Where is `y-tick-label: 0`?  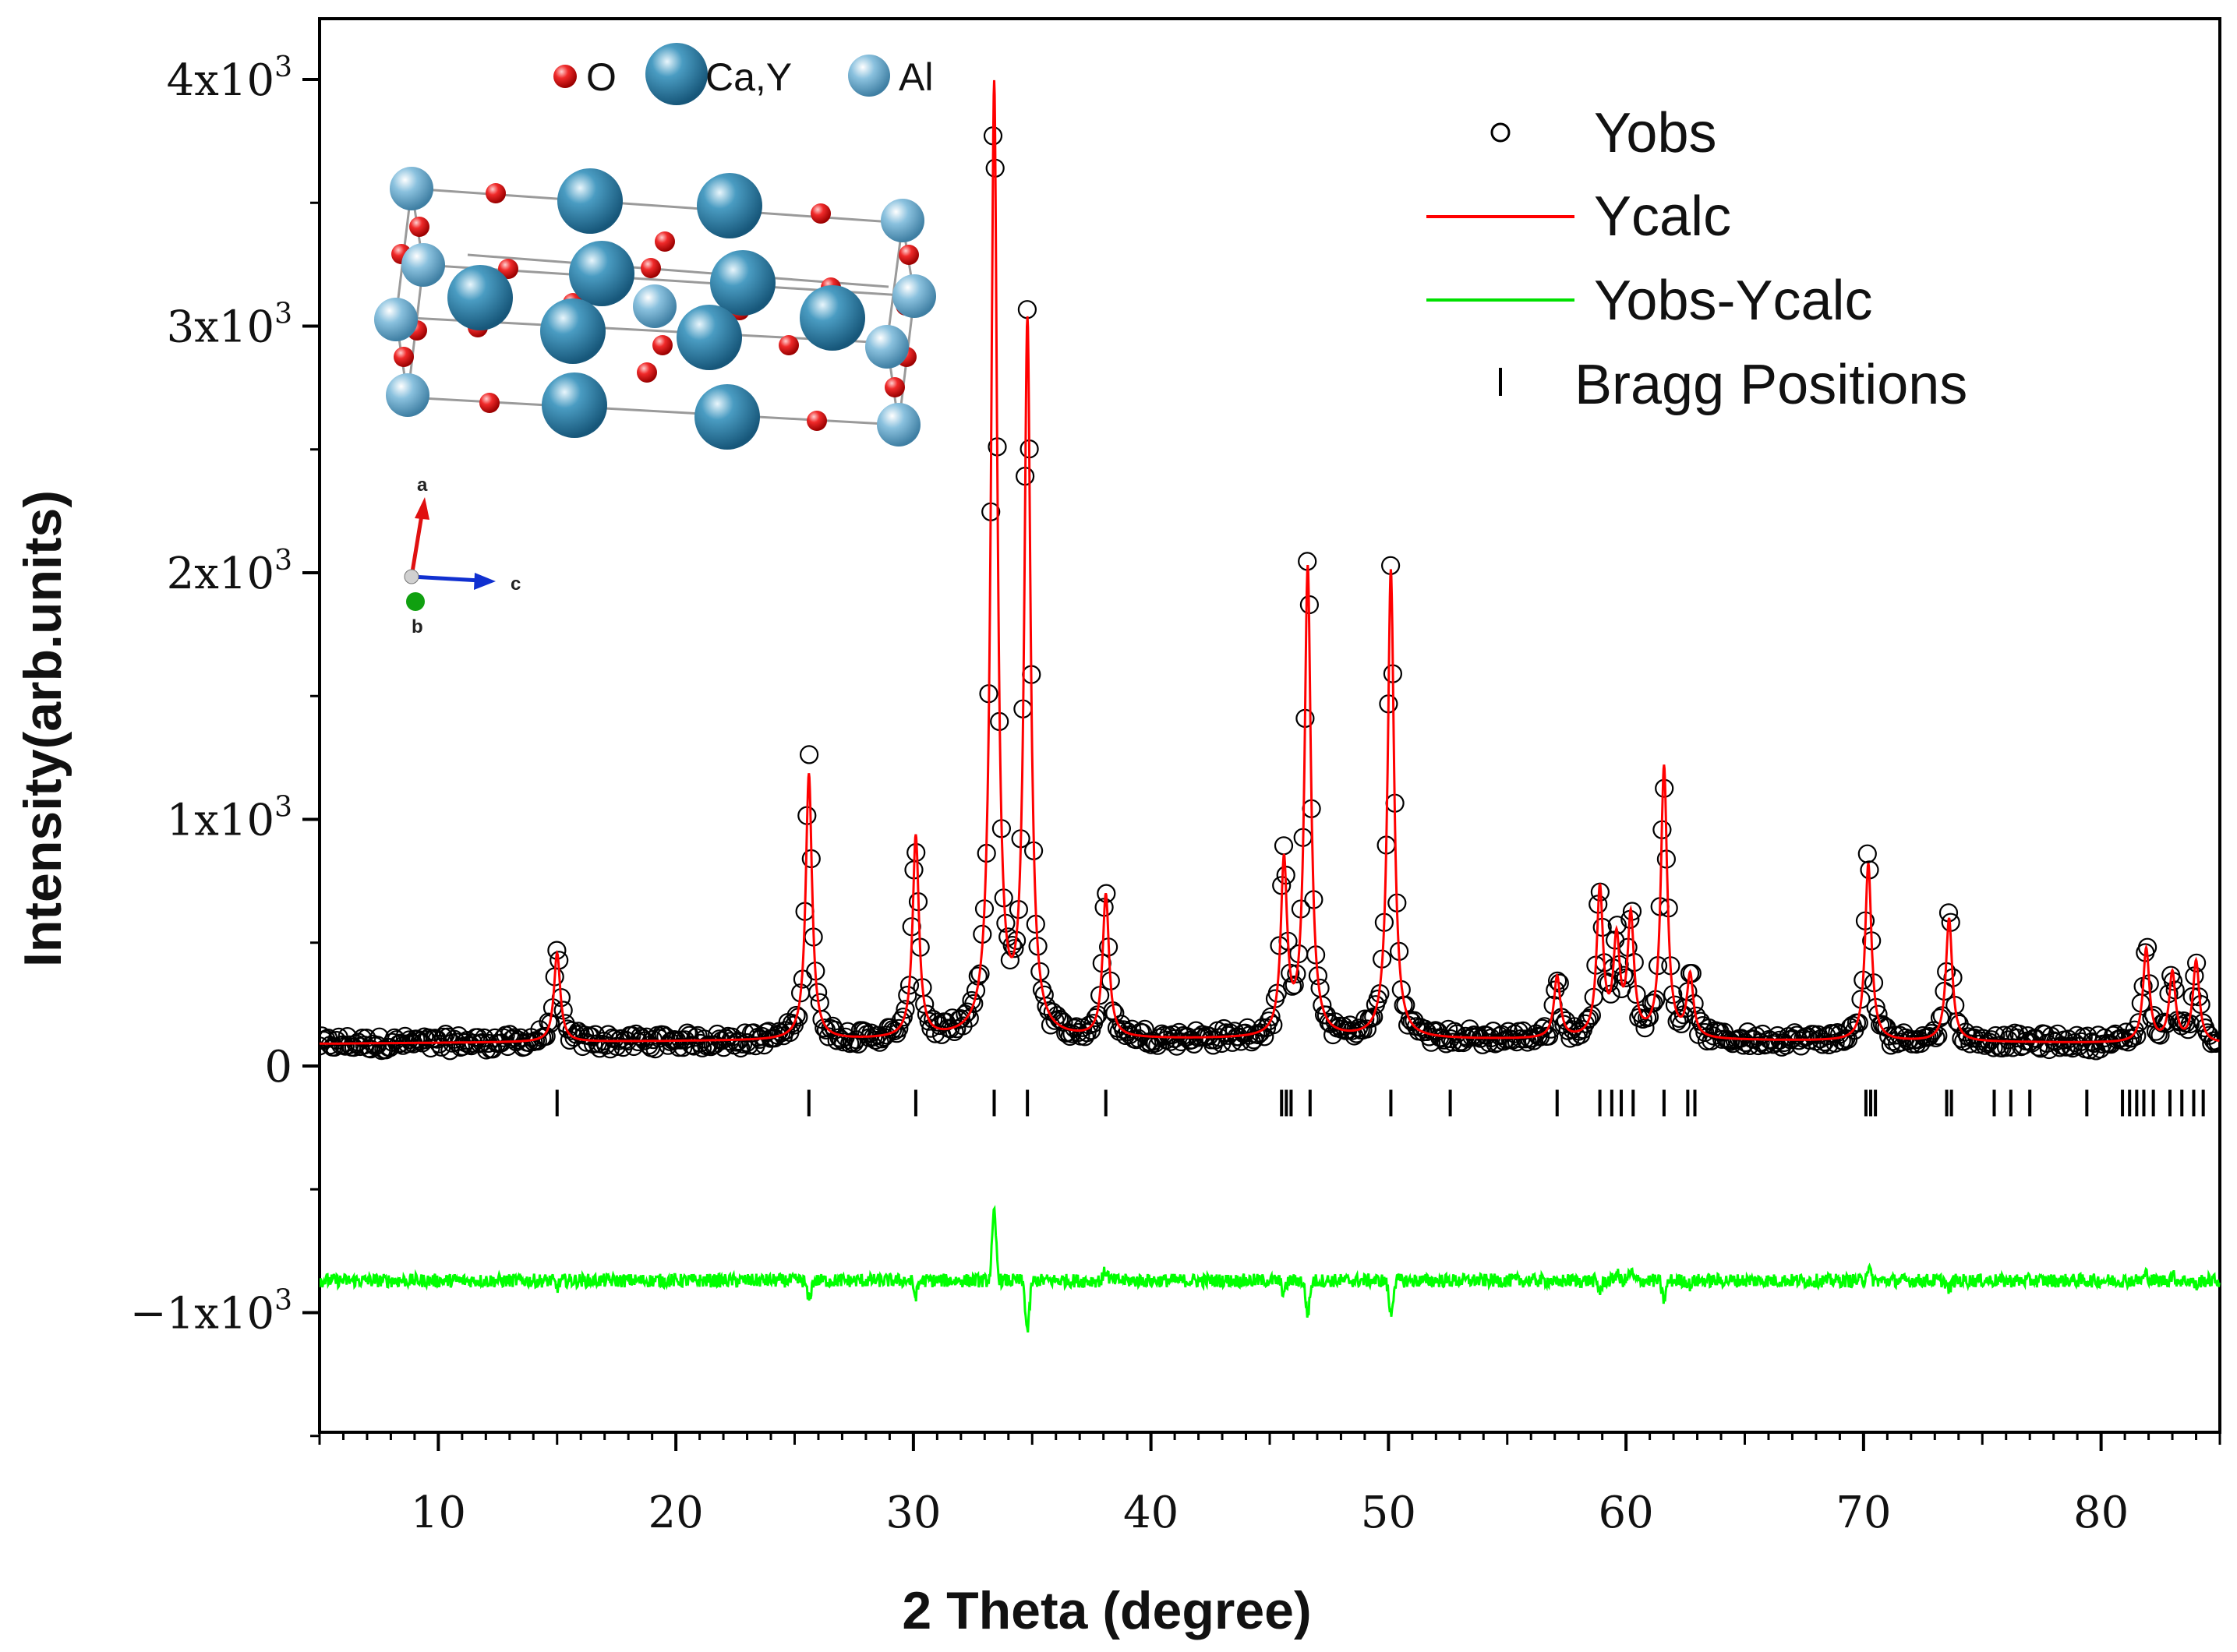
y-tick-label: 0 is located at coordinates (278, 1068).